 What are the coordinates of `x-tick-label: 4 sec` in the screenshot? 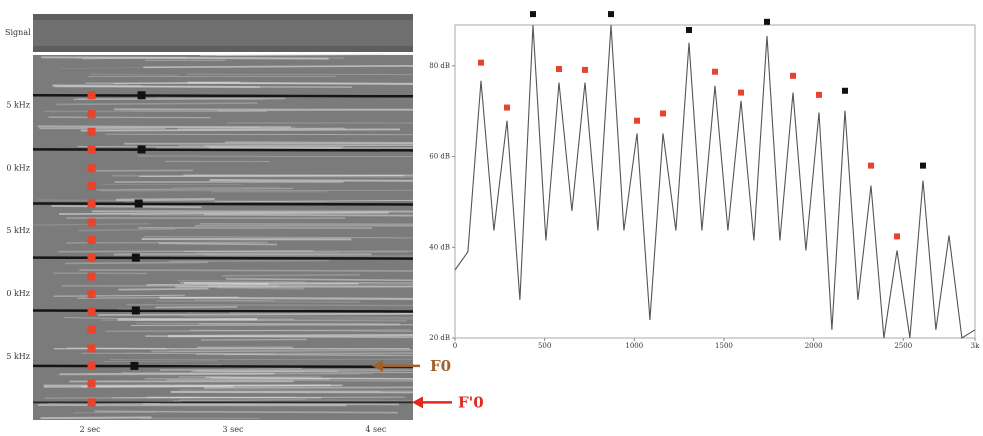 It's located at (375, 429).